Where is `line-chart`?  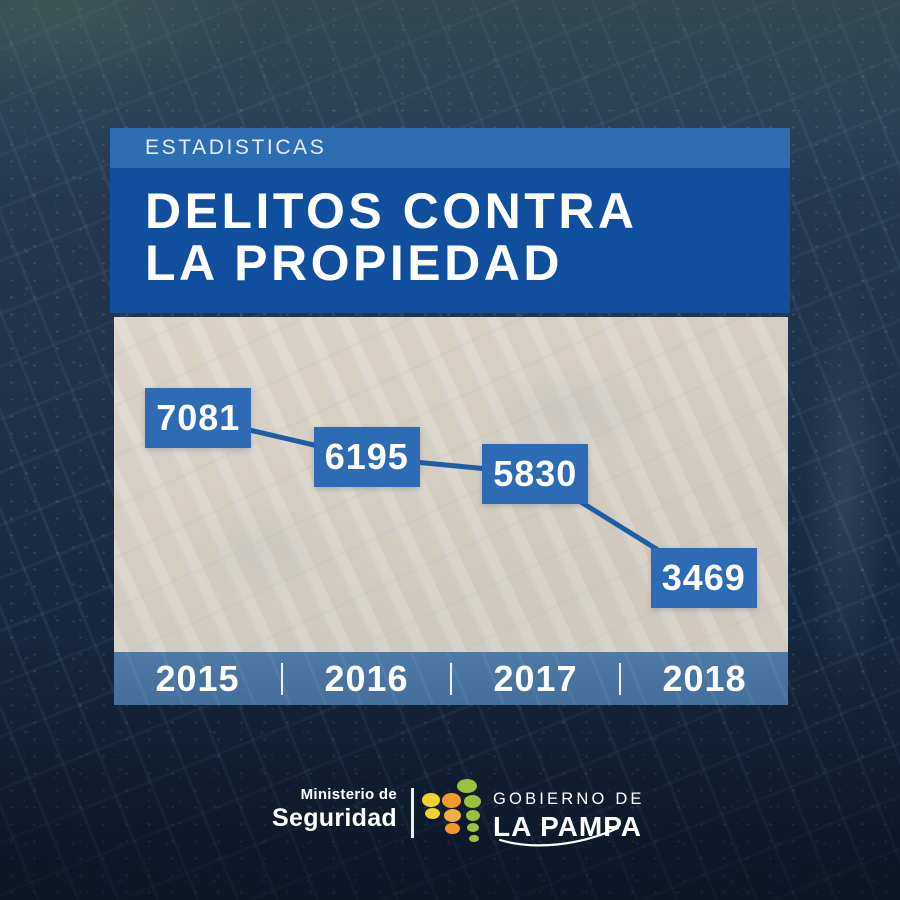 line-chart is located at coordinates (451, 498).